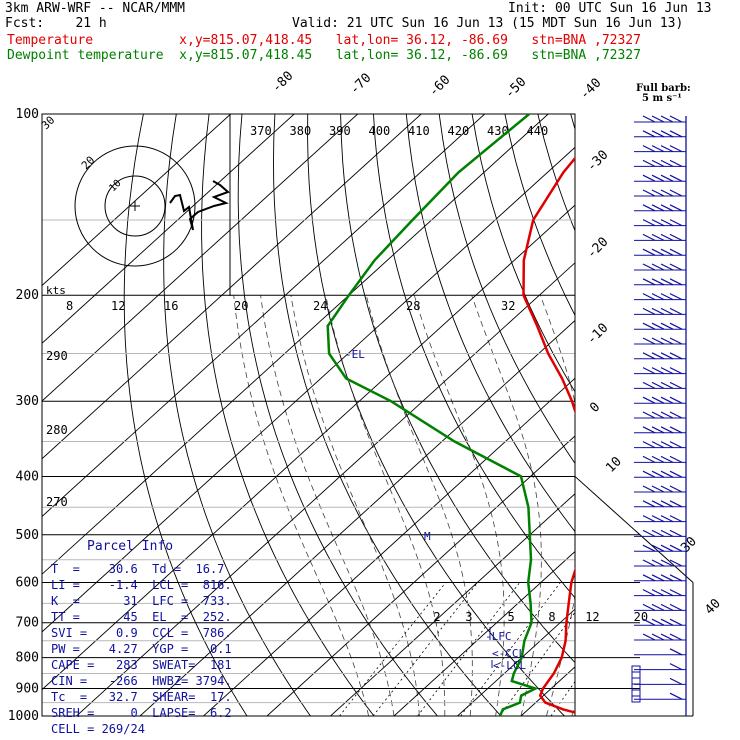  I want to click on dry-adiabat, so click(721, 415).